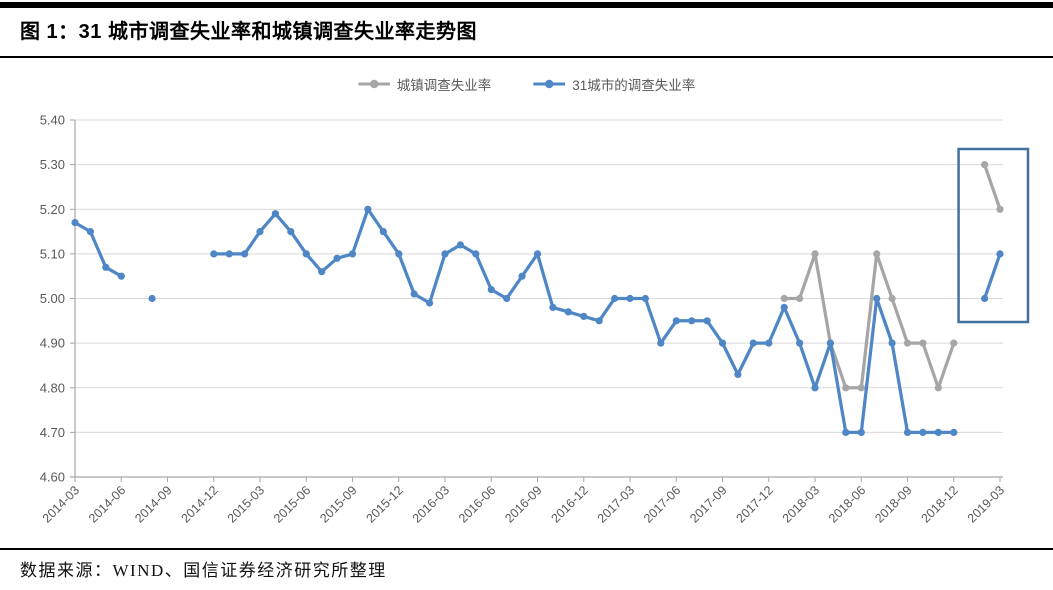 Image resolution: width=1053 pixels, height=590 pixels. I want to click on title-underline, so click(526, 57).